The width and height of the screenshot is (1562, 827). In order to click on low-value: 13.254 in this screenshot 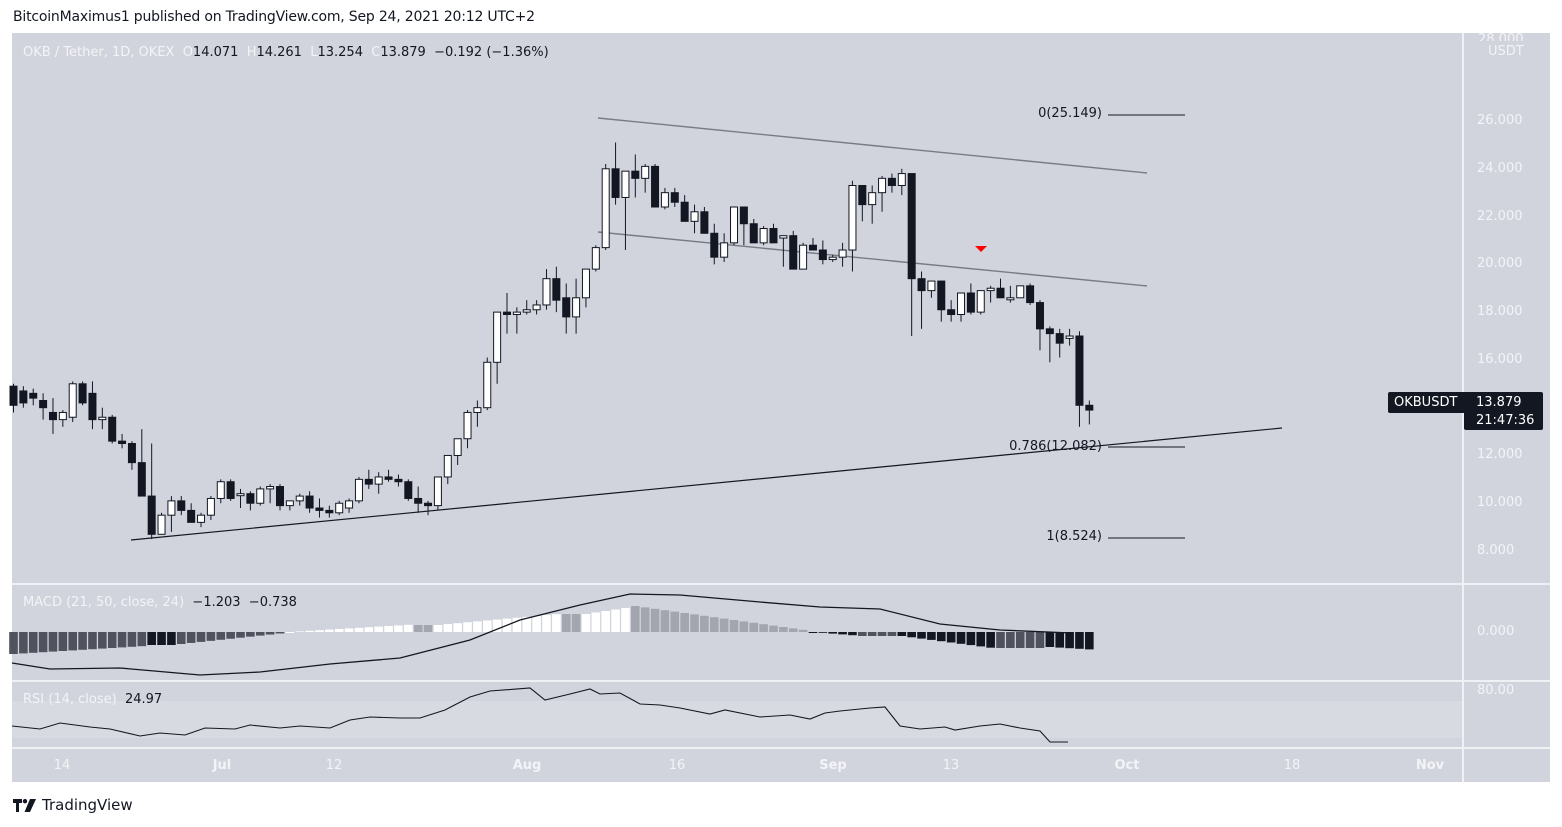, I will do `click(340, 52)`.